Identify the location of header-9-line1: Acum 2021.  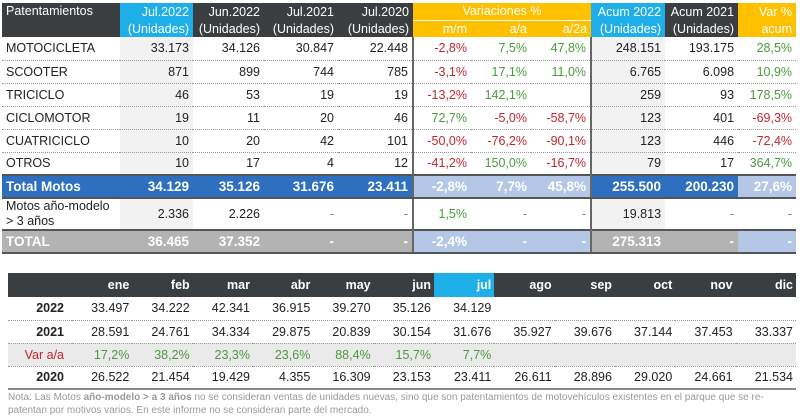
(702, 11).